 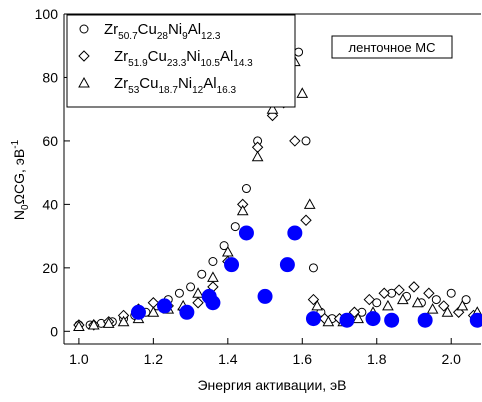 I want to click on y-tick-label: 60, so click(x=50, y=141).